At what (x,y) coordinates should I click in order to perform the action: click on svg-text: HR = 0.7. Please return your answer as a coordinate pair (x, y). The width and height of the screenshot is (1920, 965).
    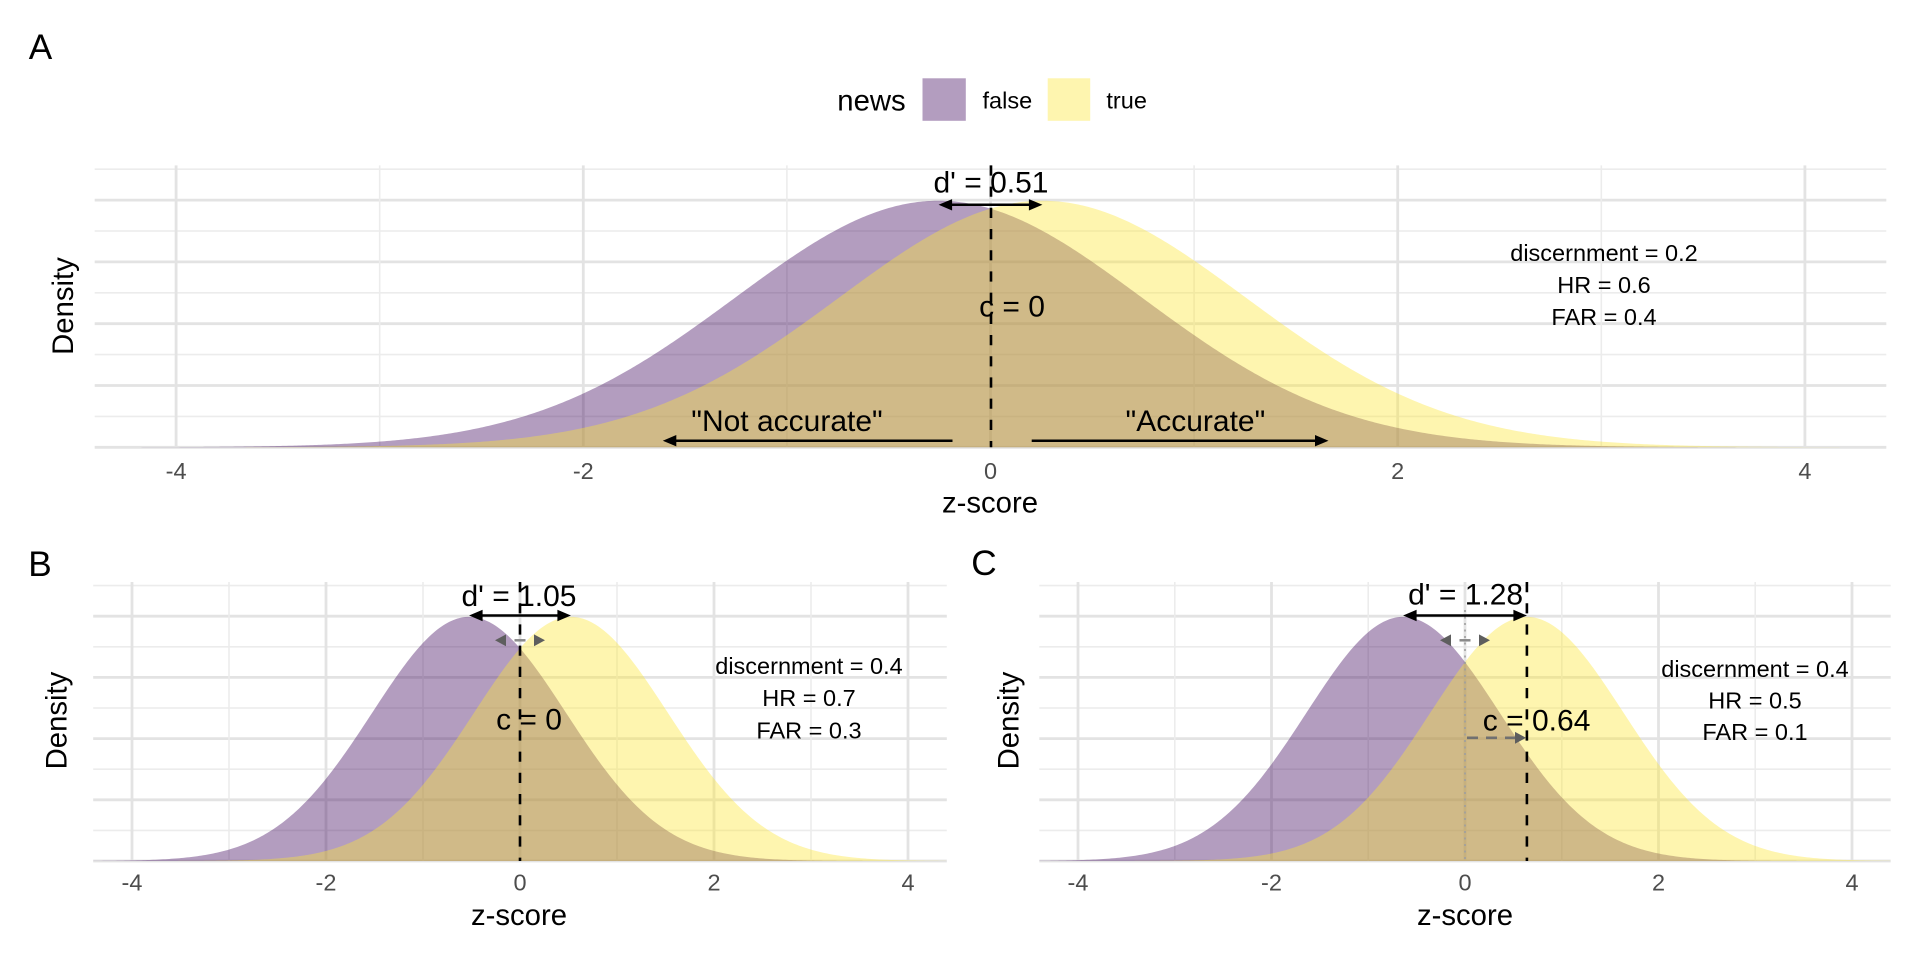
    Looking at the image, I should click on (808, 698).